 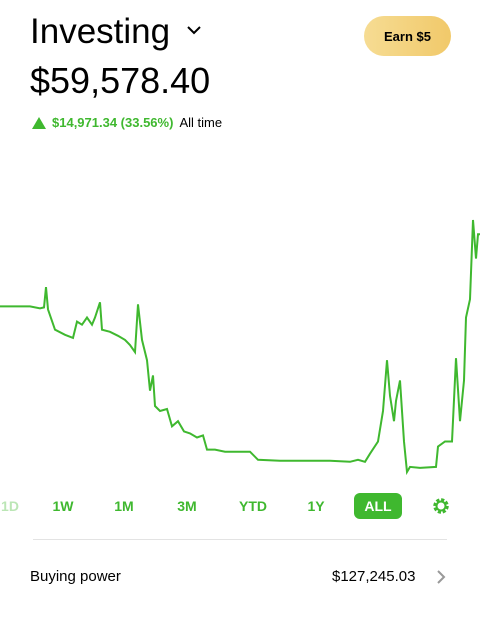 I want to click on gain-period: All time, so click(x=201, y=122).